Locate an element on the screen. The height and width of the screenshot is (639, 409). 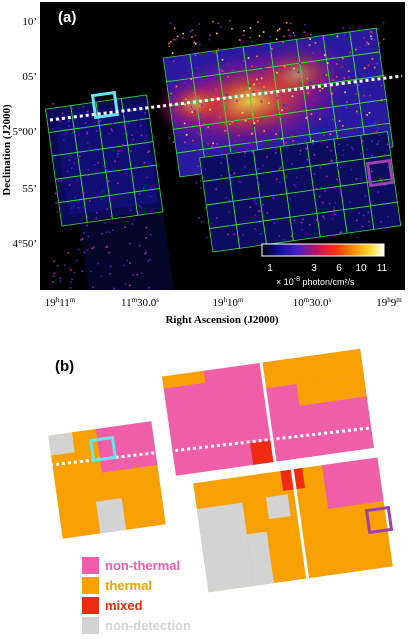
colorbar: 1 3 6 10 11 × 10-8 photon/cm²/s is located at coordinates (324, 265).